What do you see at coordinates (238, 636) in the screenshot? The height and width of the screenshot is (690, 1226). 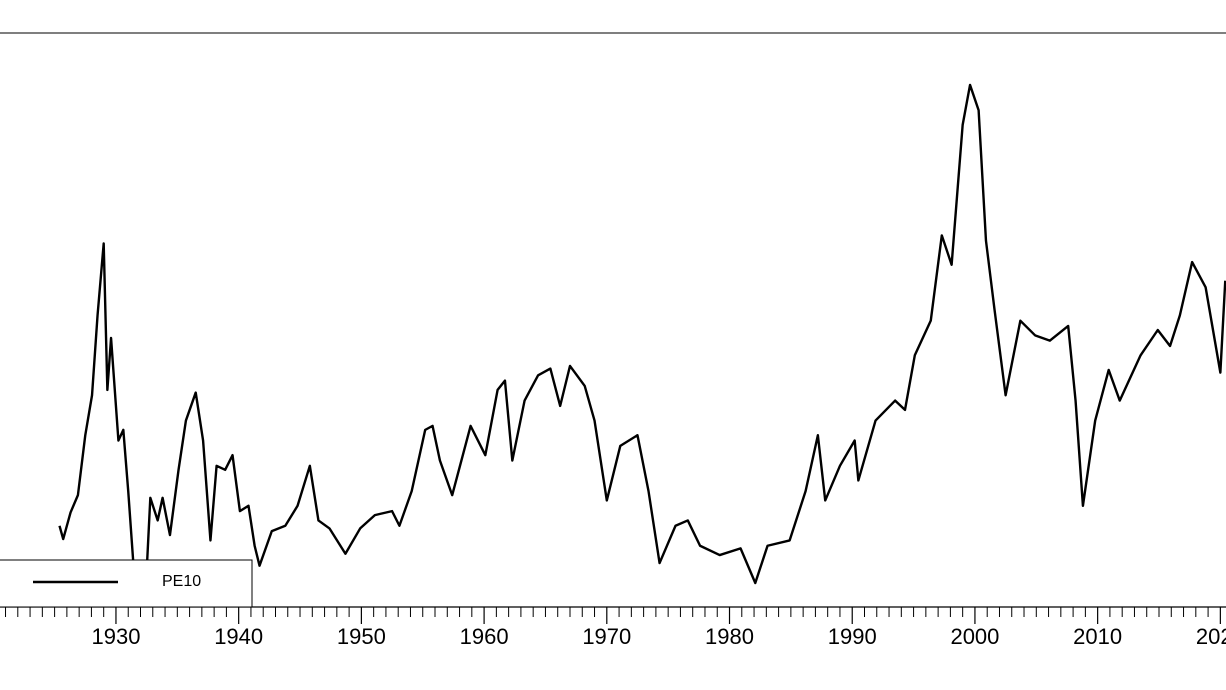 I see `x-tick-label: 1940` at bounding box center [238, 636].